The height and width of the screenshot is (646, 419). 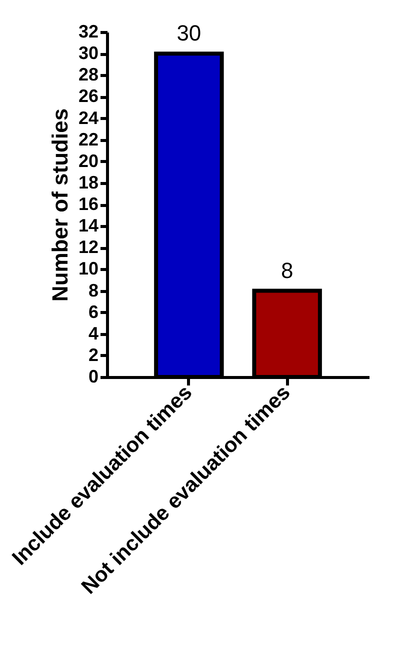 I want to click on y-tick-label: 20, so click(x=88, y=160).